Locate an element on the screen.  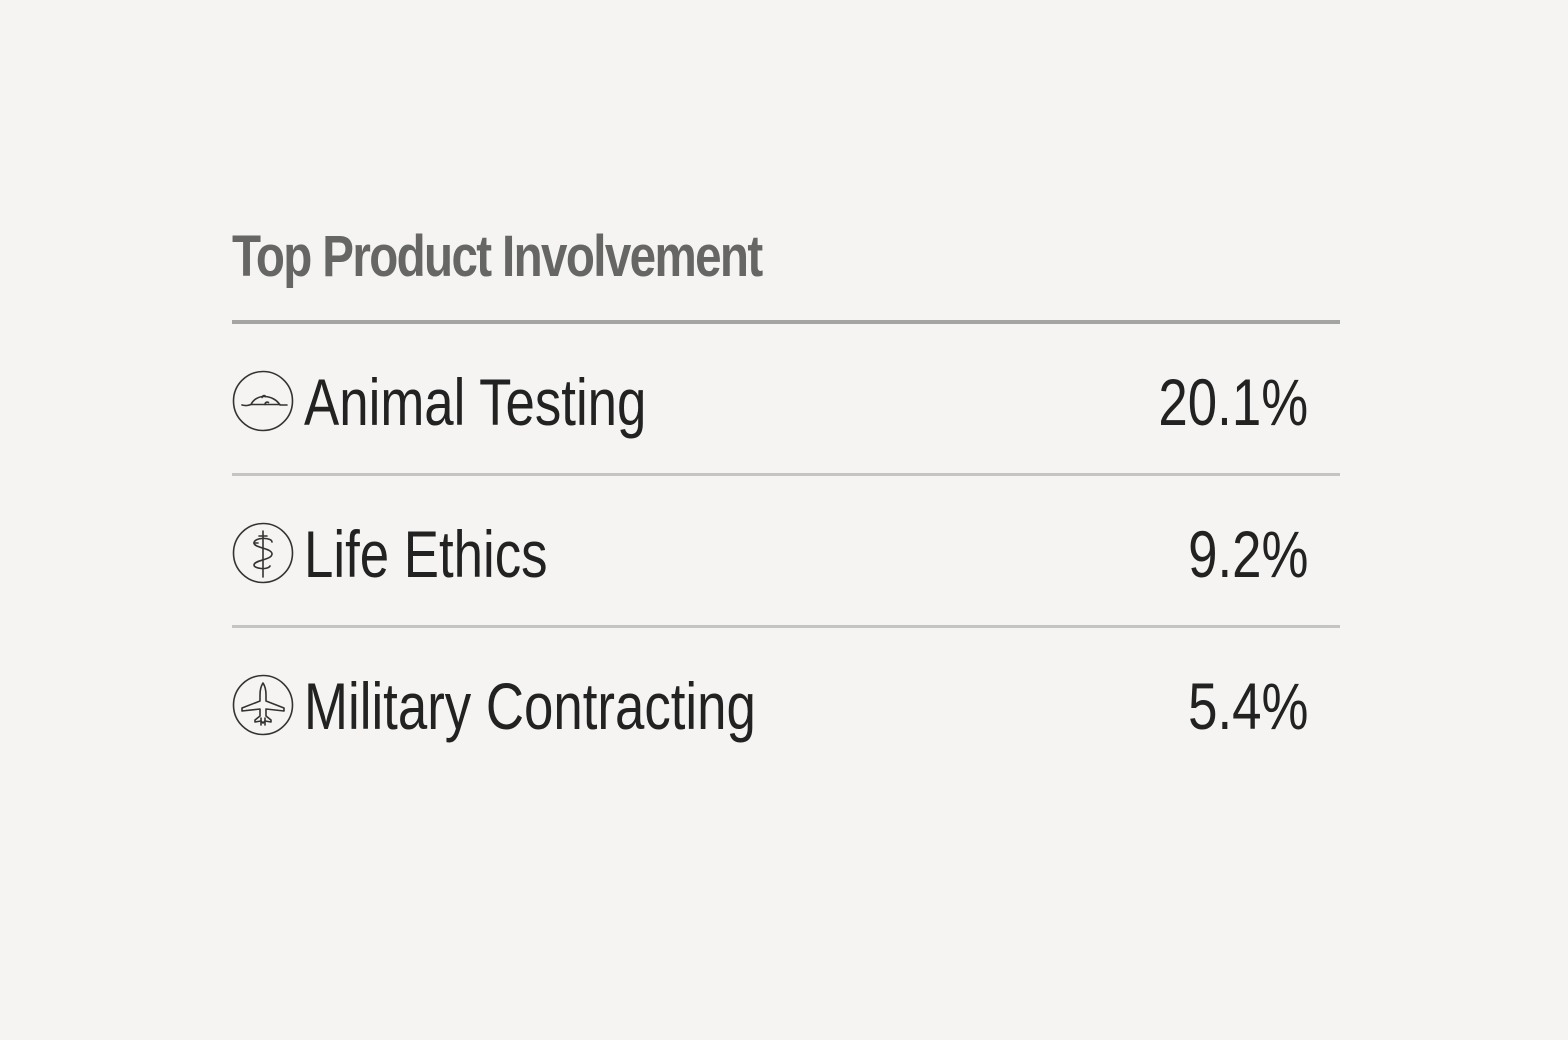
item-percentage: 5.4% is located at coordinates (1247, 706).